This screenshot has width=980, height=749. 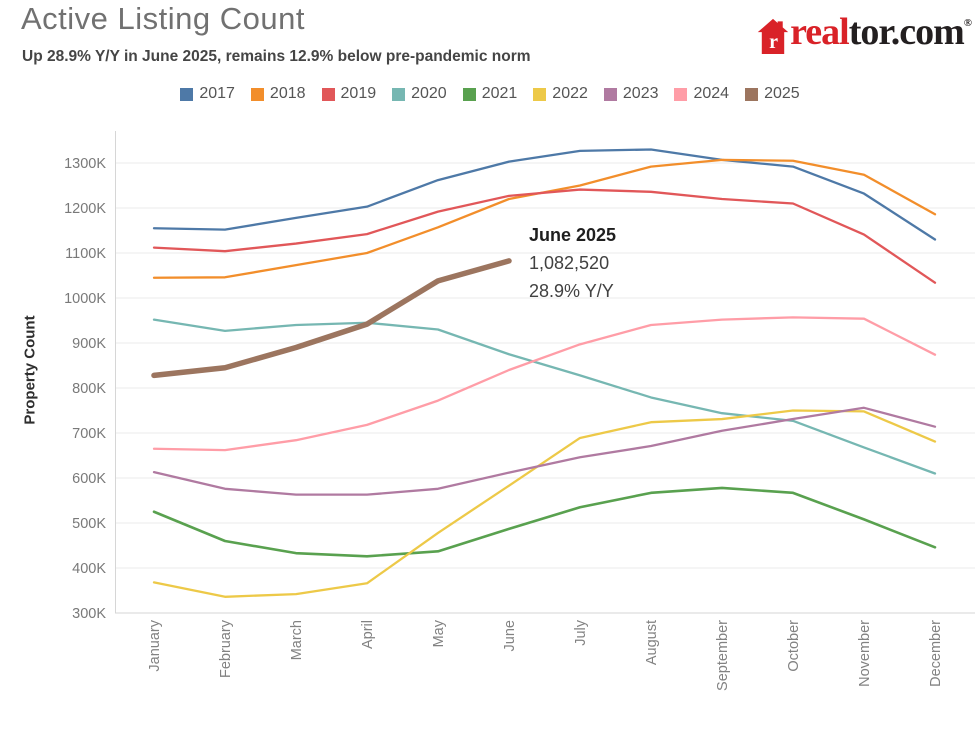 I want to click on y-axis-label-400k: 400K, so click(x=89, y=569).